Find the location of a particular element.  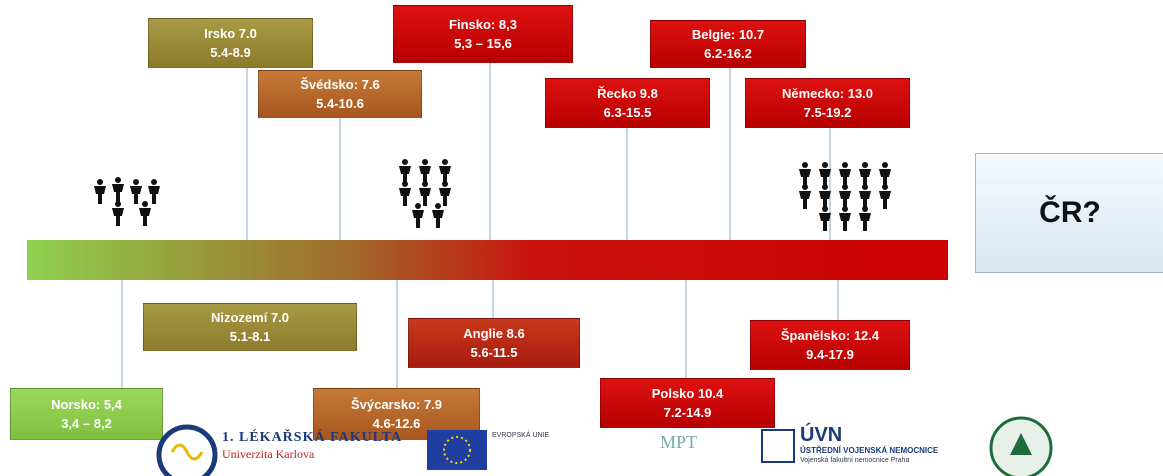

country-box: Belgie: 10.7 6.2-16.2 is located at coordinates (728, 44).